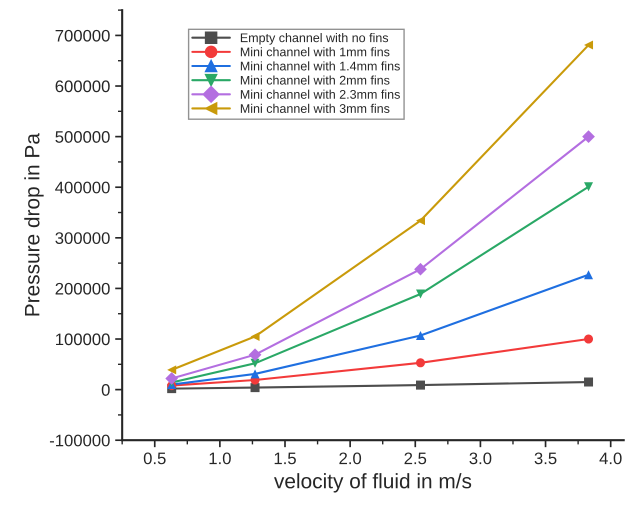 The width and height of the screenshot is (643, 506). I want to click on x-tick-label: 1.0, so click(220, 458).